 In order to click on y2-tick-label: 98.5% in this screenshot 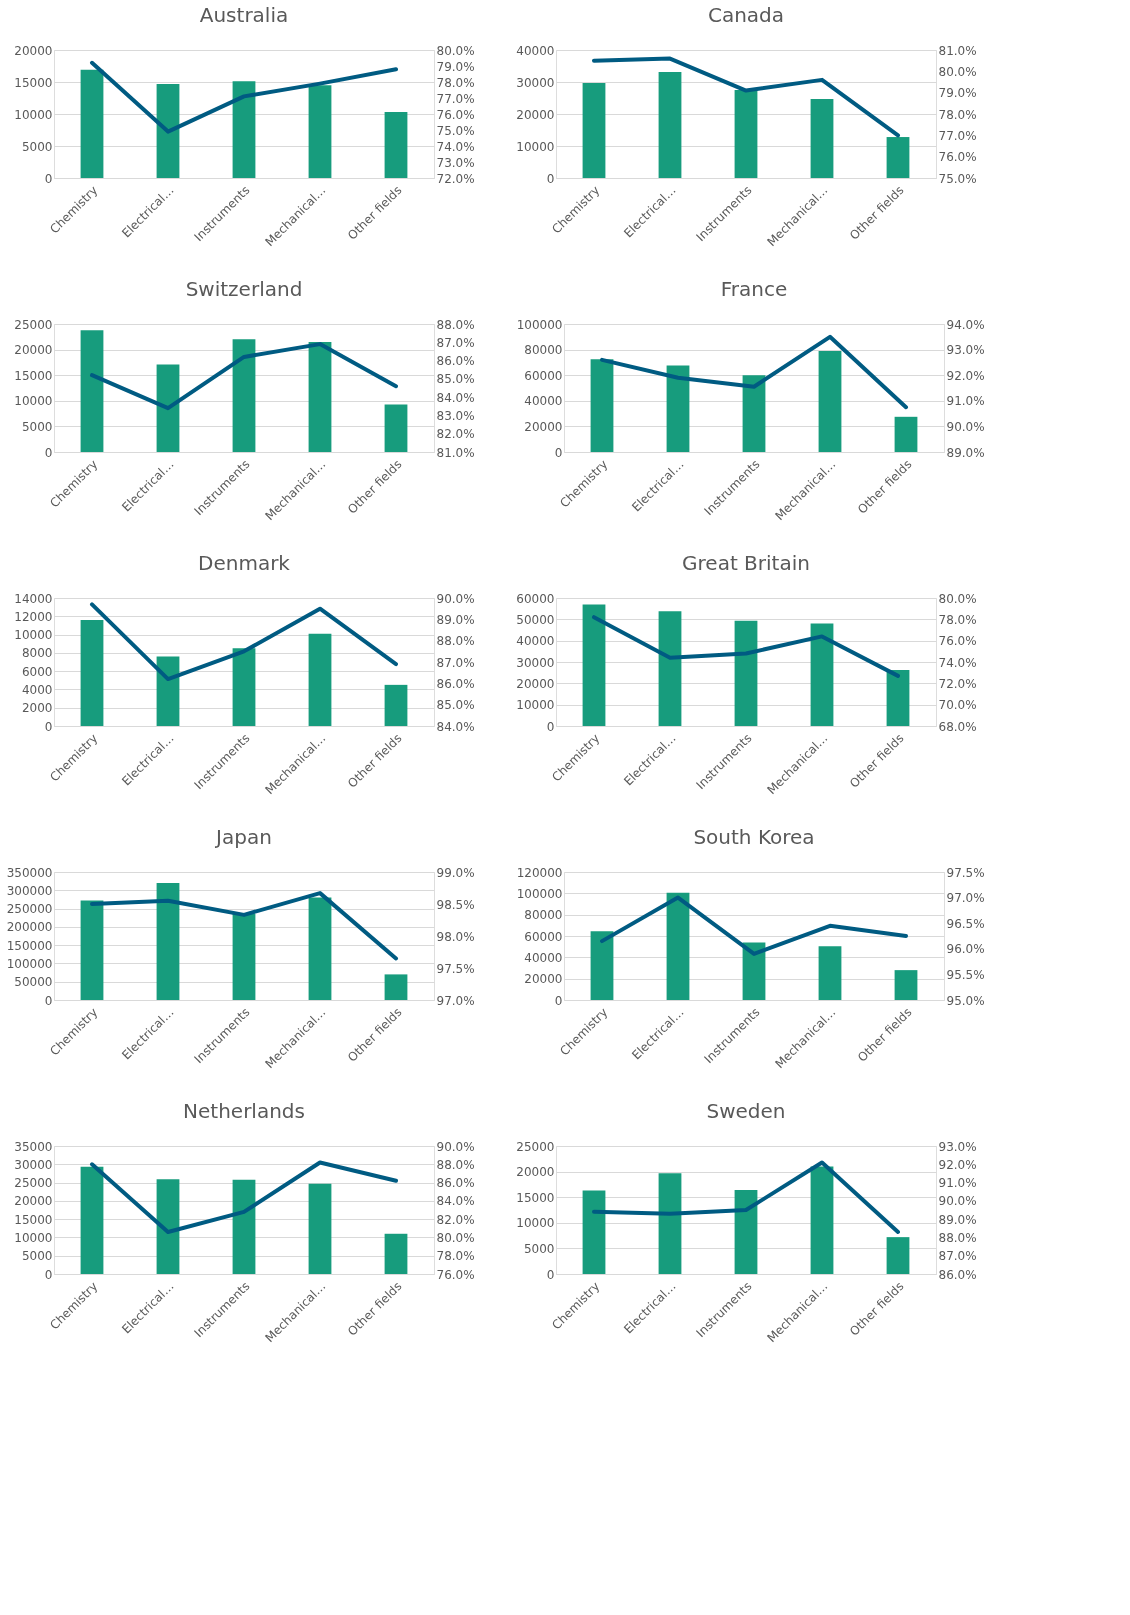, I will do `click(455, 904)`.